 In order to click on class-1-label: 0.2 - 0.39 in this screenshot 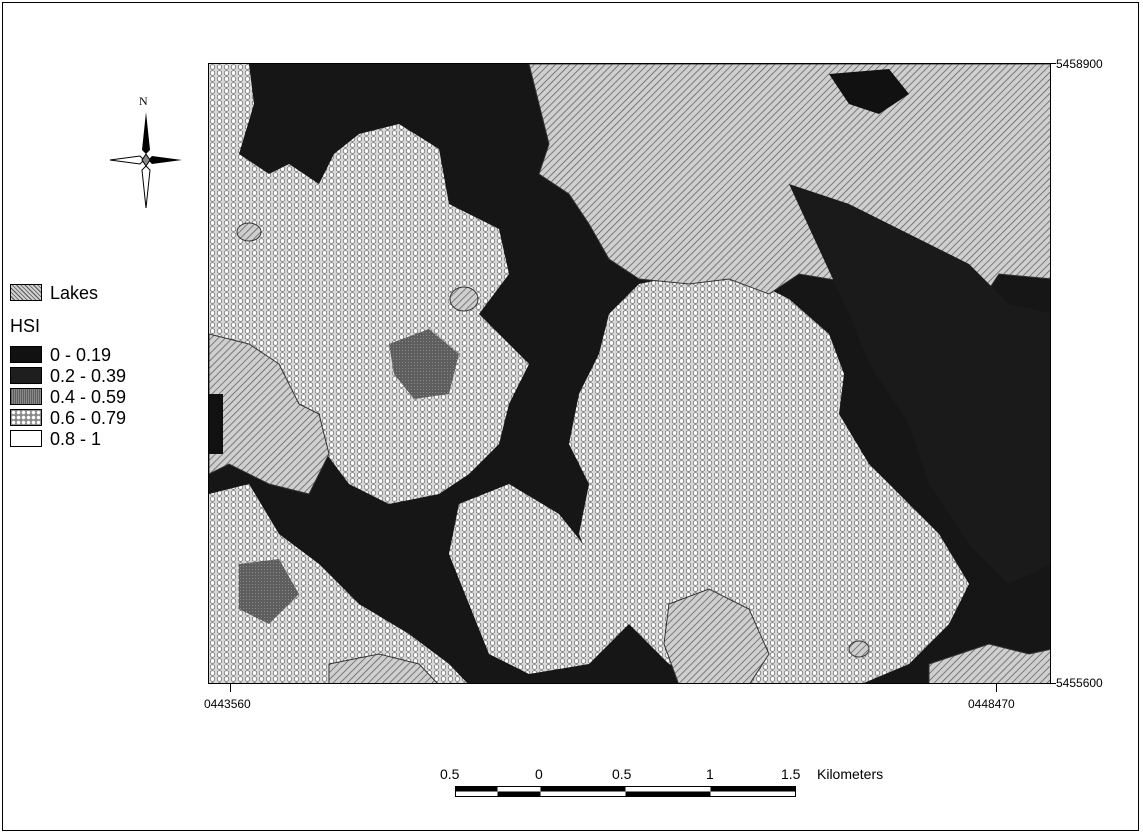, I will do `click(88, 376)`.